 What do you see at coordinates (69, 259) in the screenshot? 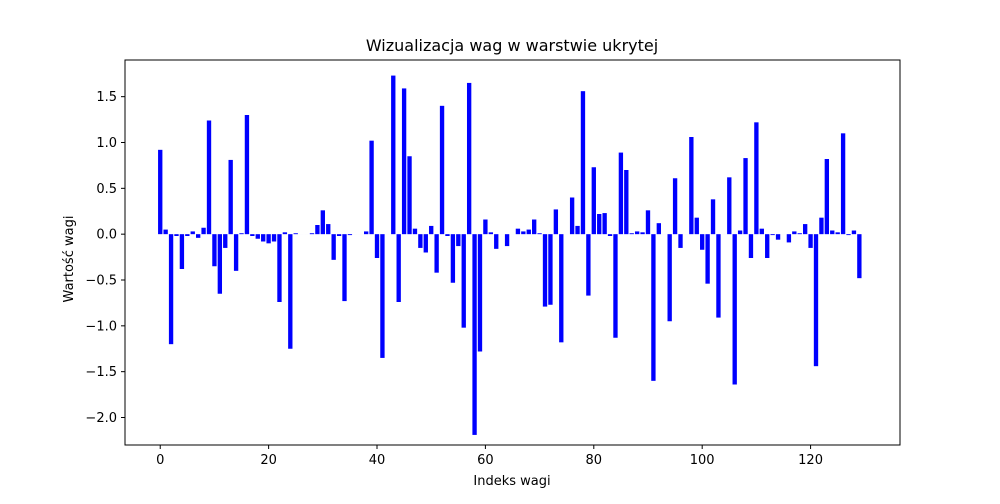
I see `y-axis-label: Wartość wagi` at bounding box center [69, 259].